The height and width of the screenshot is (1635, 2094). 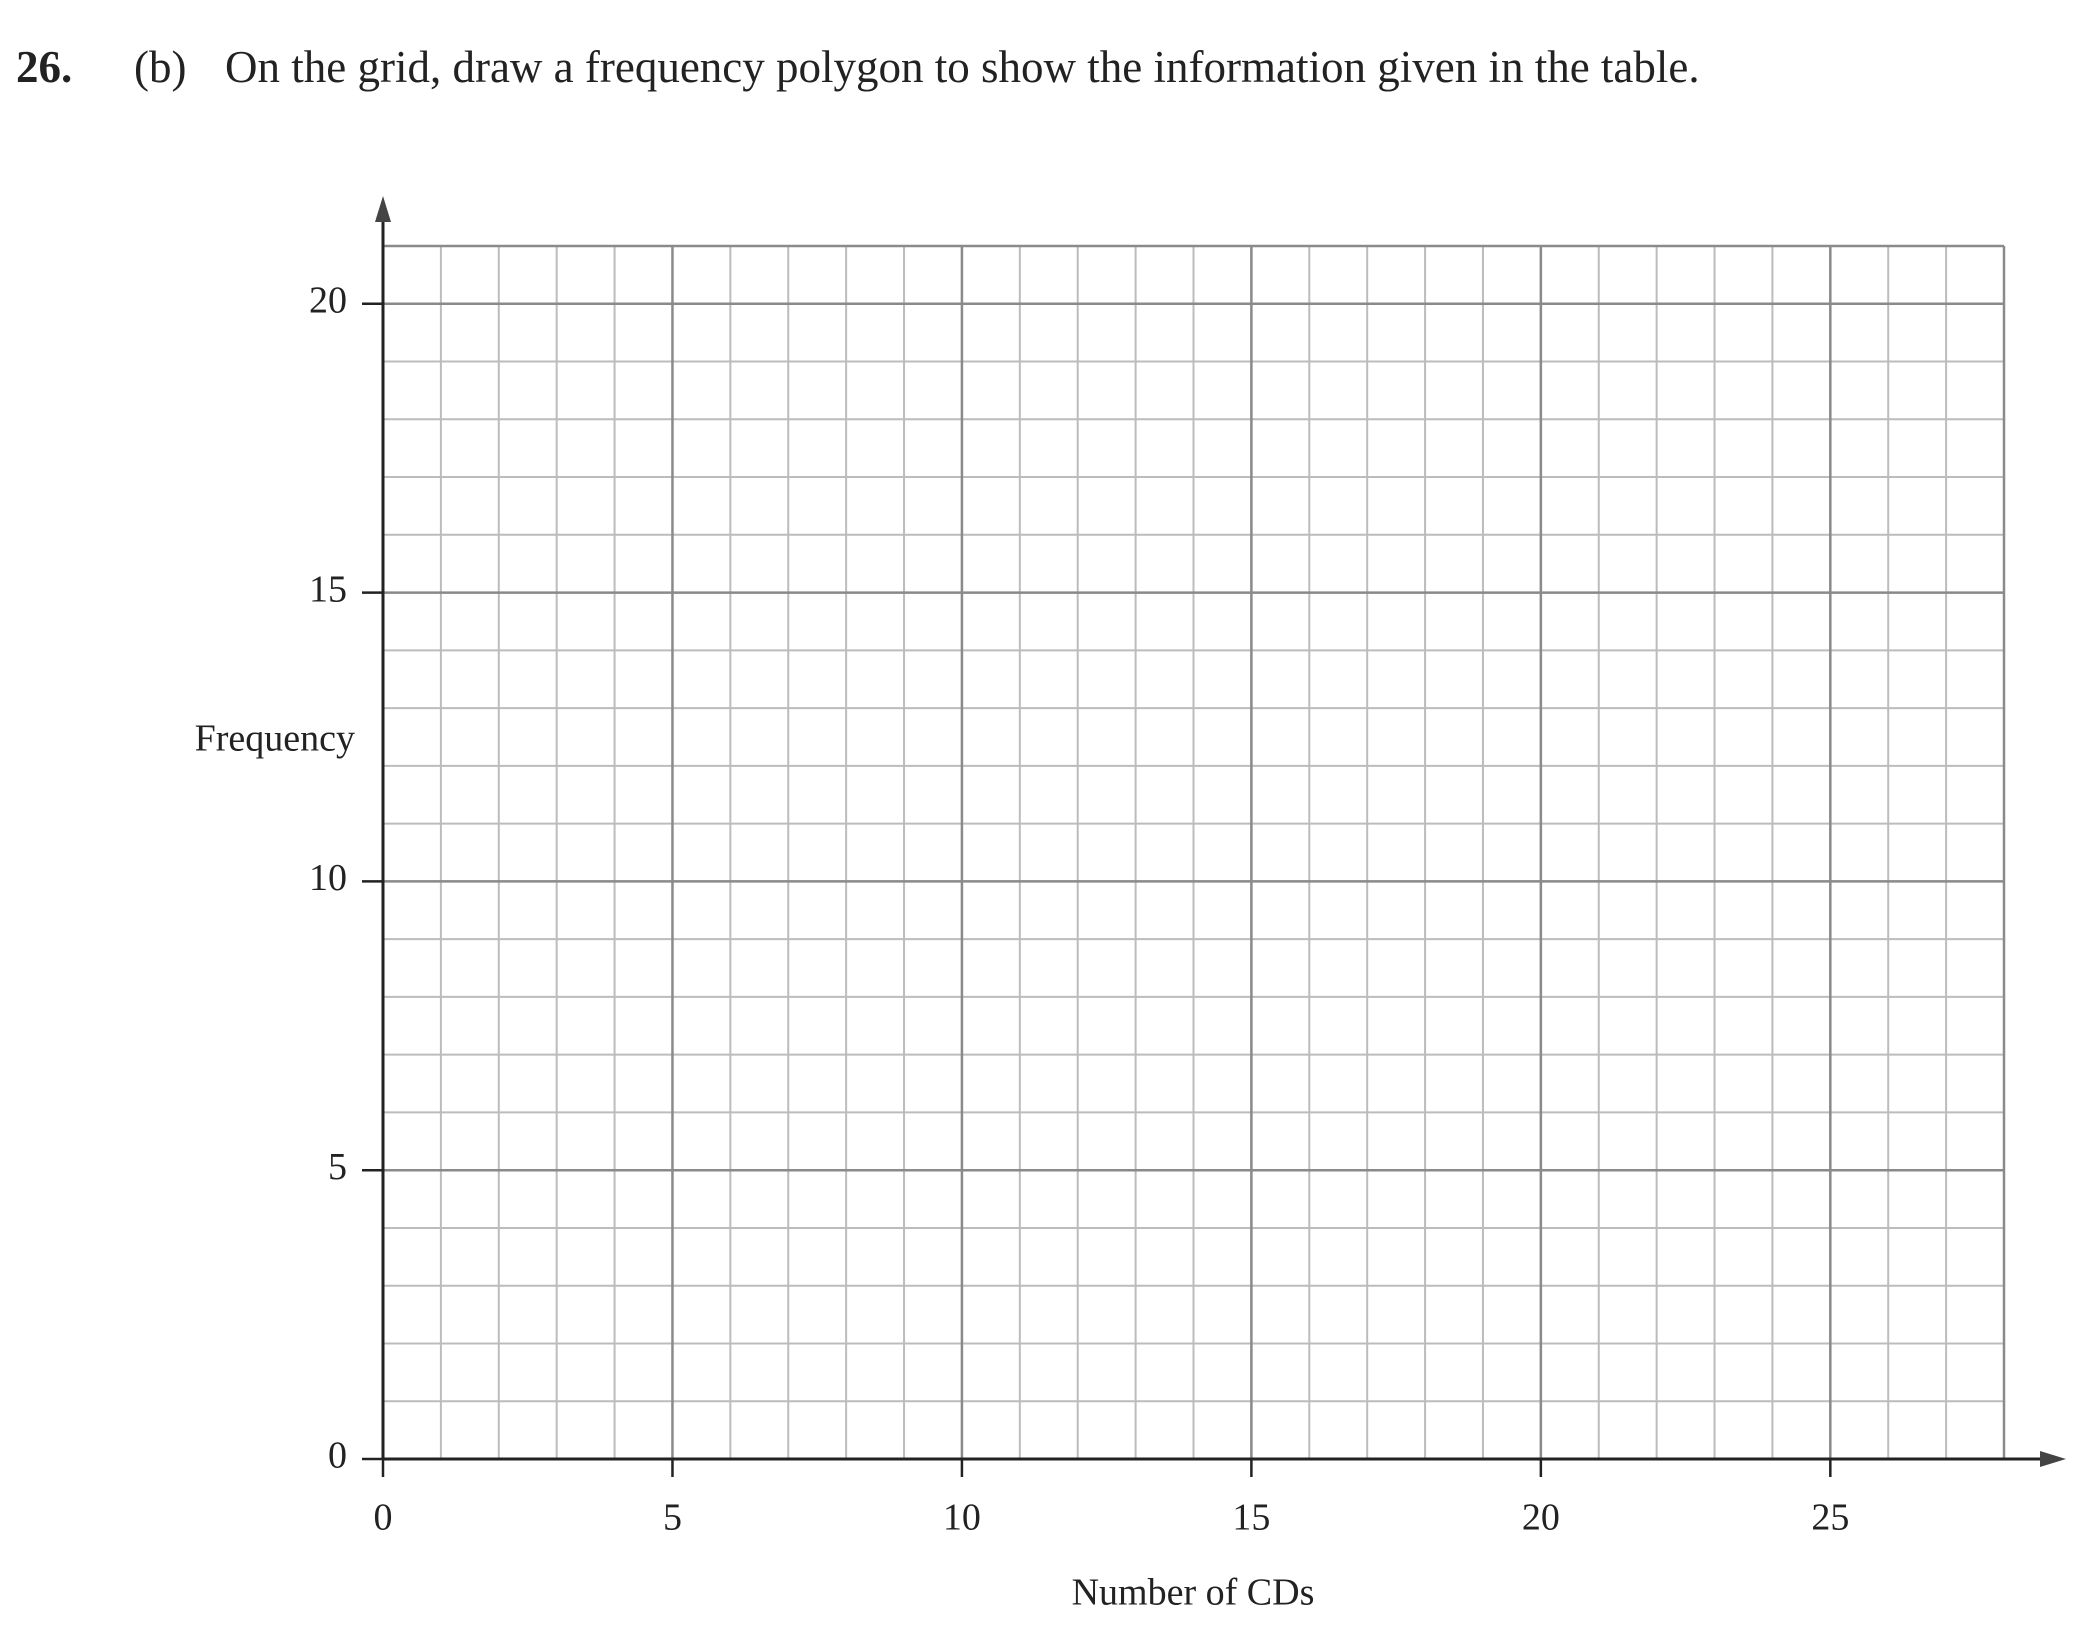 I want to click on x-tick-label: 25, so click(x=1830, y=1518).